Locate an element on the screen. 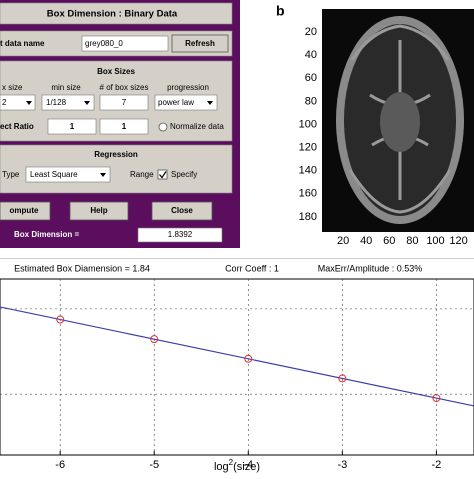 Image resolution: width=474 pixels, height=479 pixels. brain-center is located at coordinates (400, 122).